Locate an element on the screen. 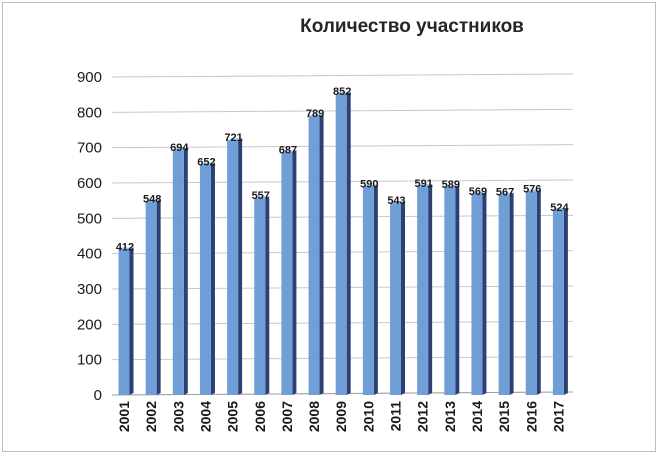 The image size is (660, 456). bar-side-2016 is located at coordinates (538, 292).